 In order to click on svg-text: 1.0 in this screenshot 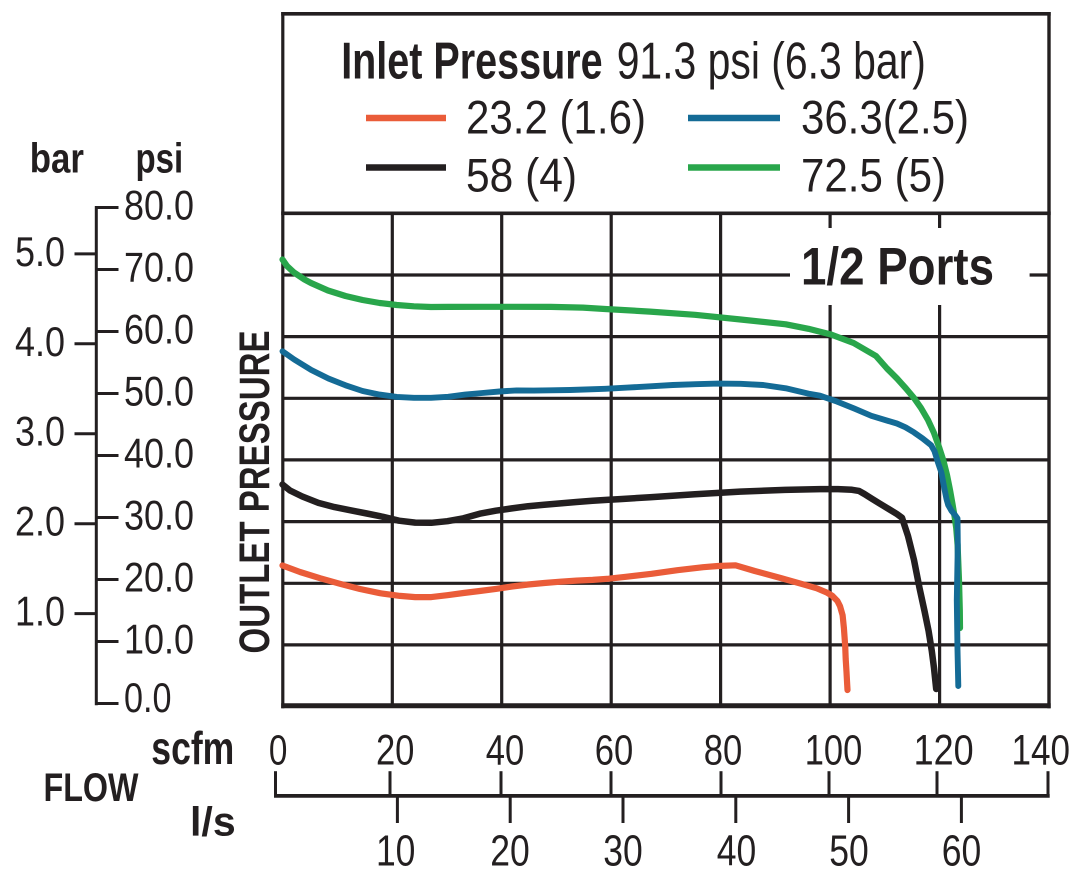, I will do `click(40, 611)`.